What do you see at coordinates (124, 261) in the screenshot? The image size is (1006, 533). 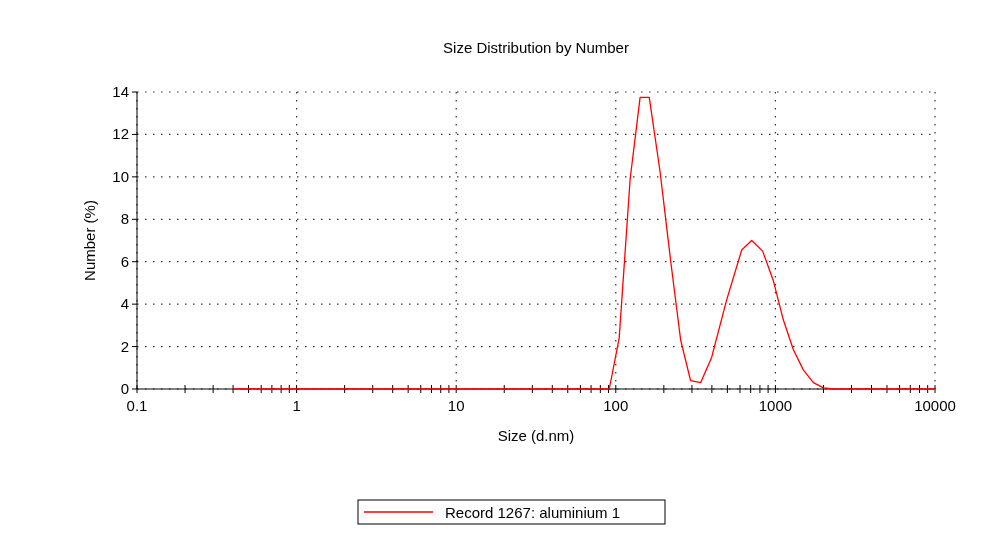 I see `y-tick-label: 6` at bounding box center [124, 261].